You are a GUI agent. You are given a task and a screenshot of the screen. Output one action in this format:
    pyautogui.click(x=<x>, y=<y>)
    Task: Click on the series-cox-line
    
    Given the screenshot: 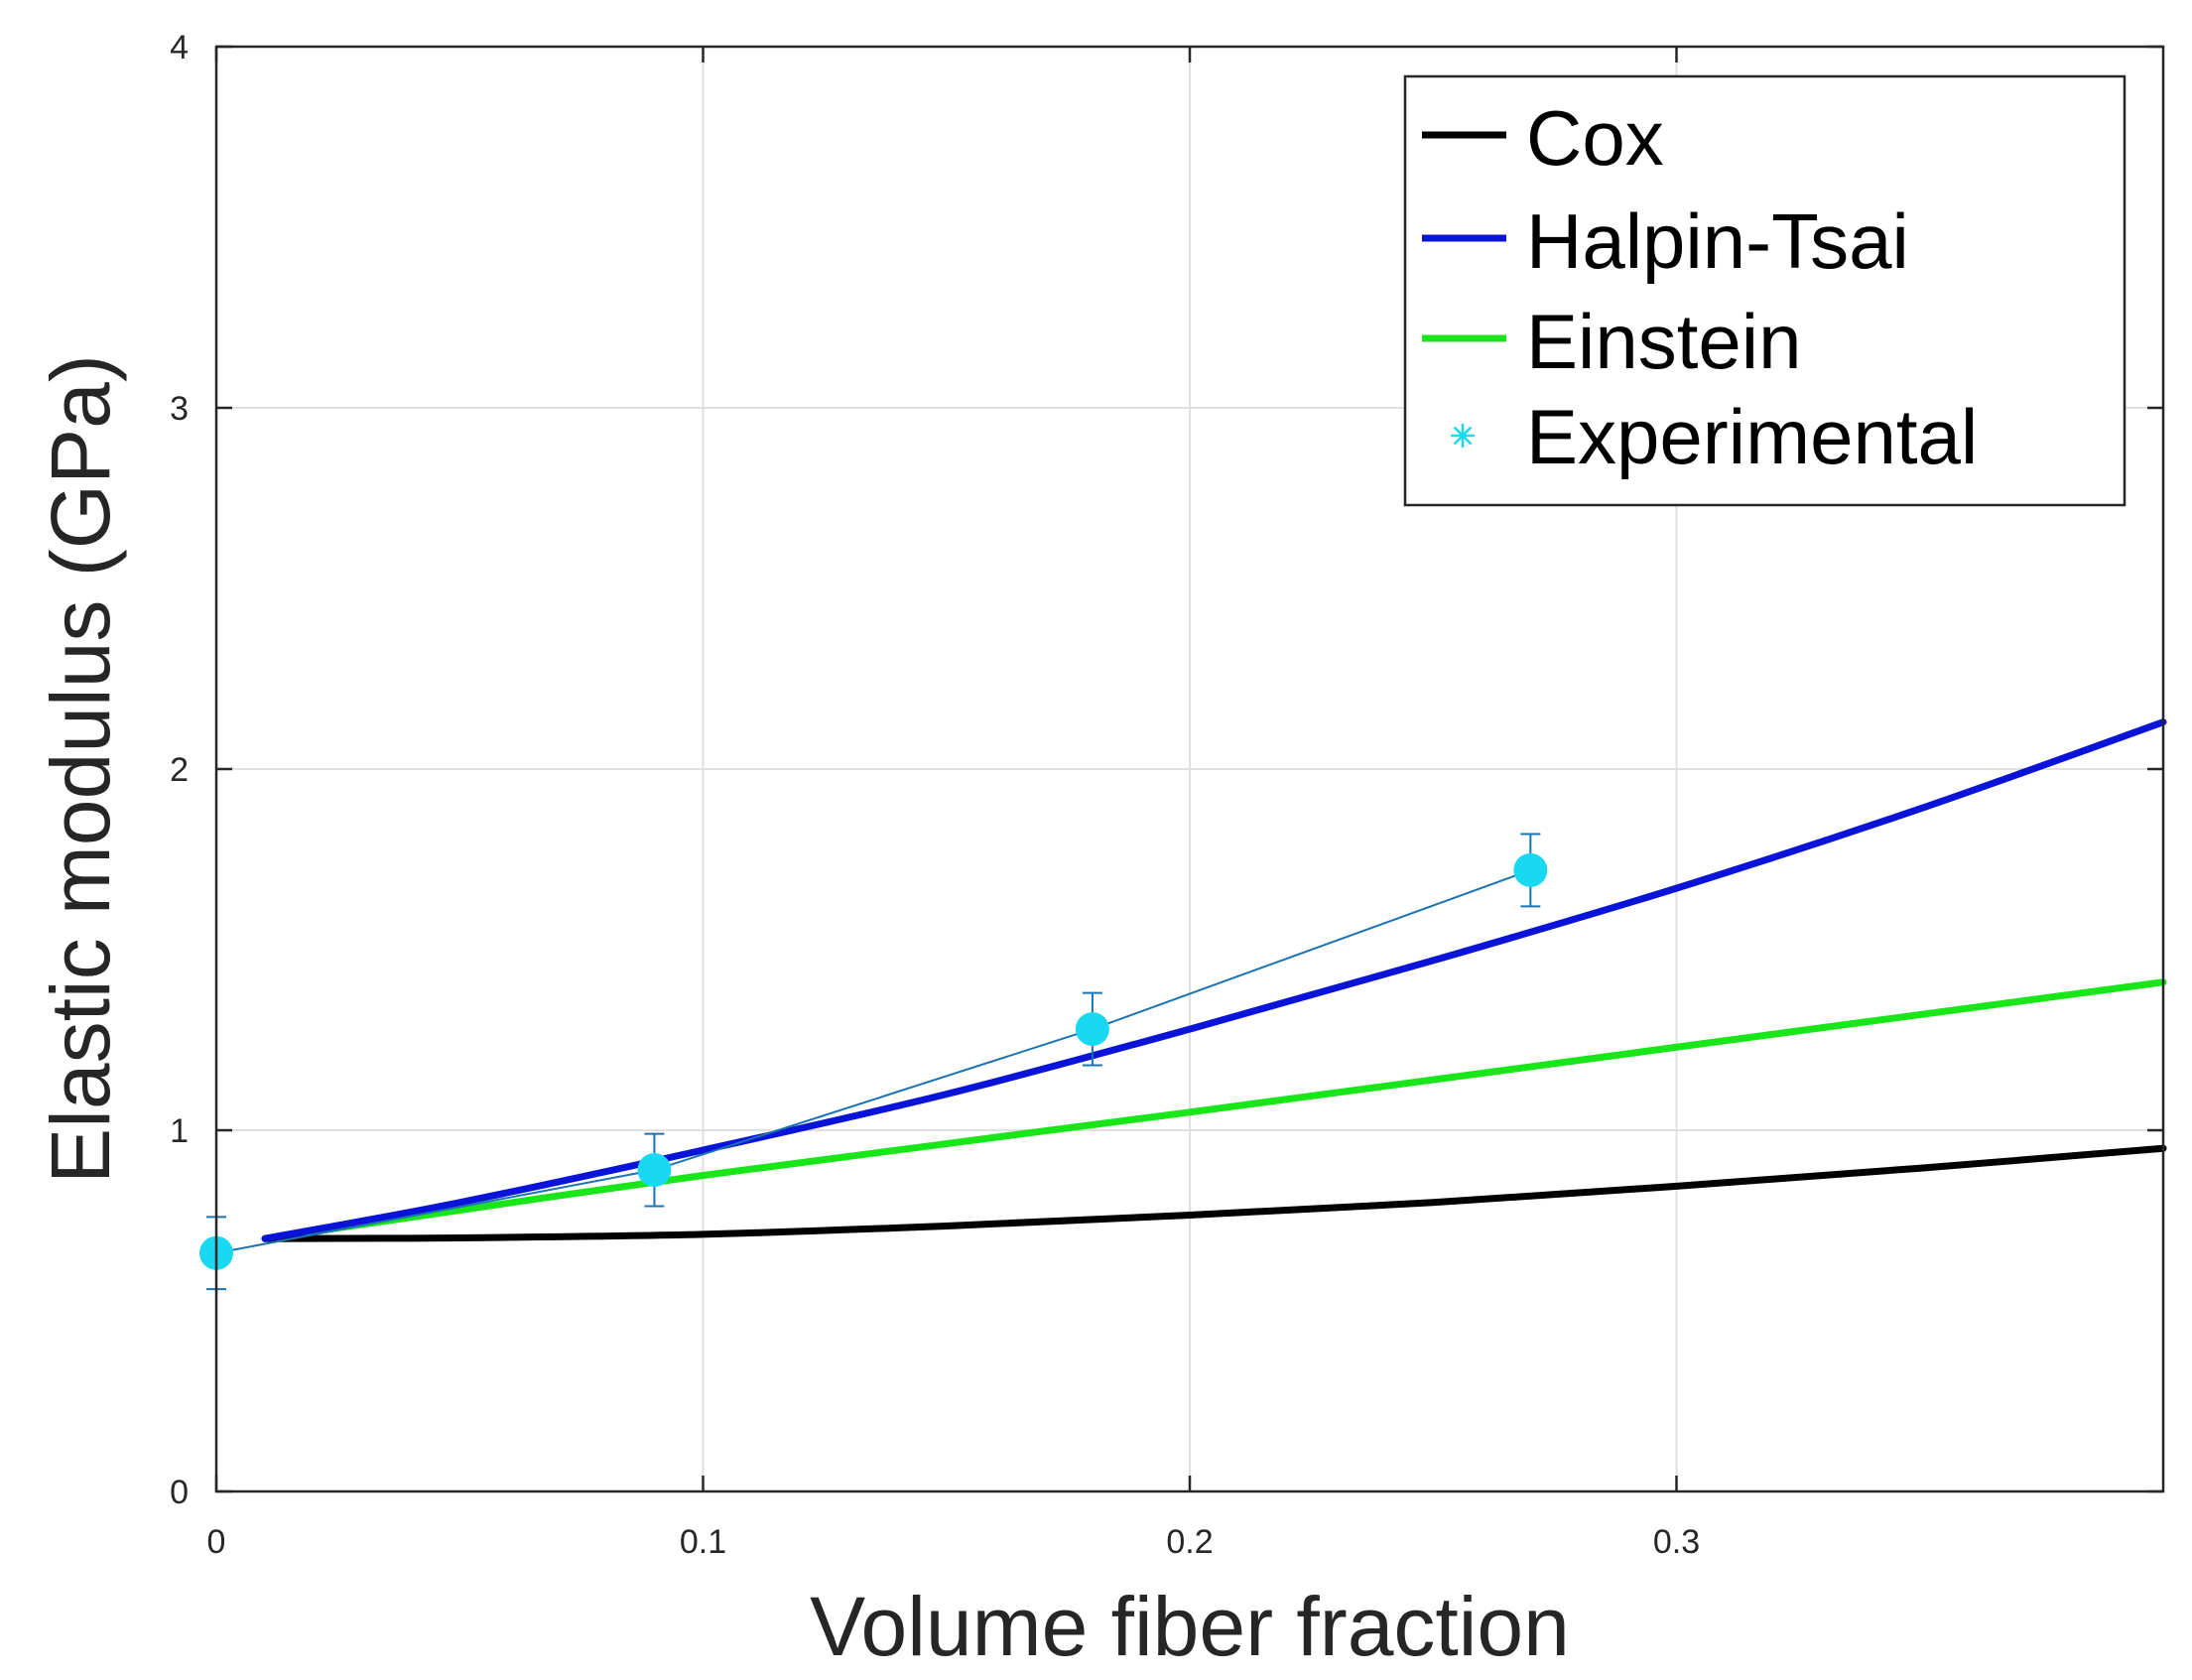 What is the action you would take?
    pyautogui.click(x=1214, y=1193)
    